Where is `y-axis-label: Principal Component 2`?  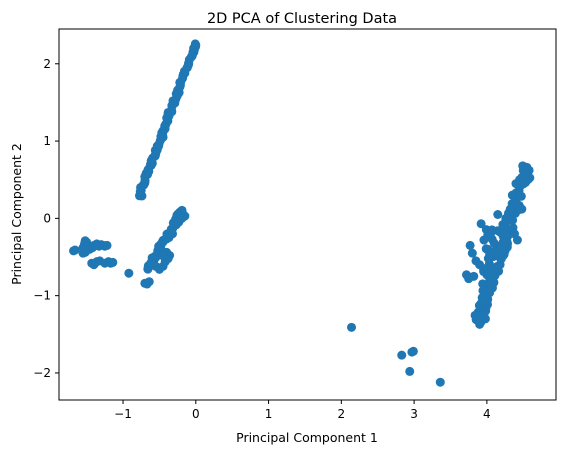
y-axis-label: Principal Component 2 is located at coordinates (16, 214).